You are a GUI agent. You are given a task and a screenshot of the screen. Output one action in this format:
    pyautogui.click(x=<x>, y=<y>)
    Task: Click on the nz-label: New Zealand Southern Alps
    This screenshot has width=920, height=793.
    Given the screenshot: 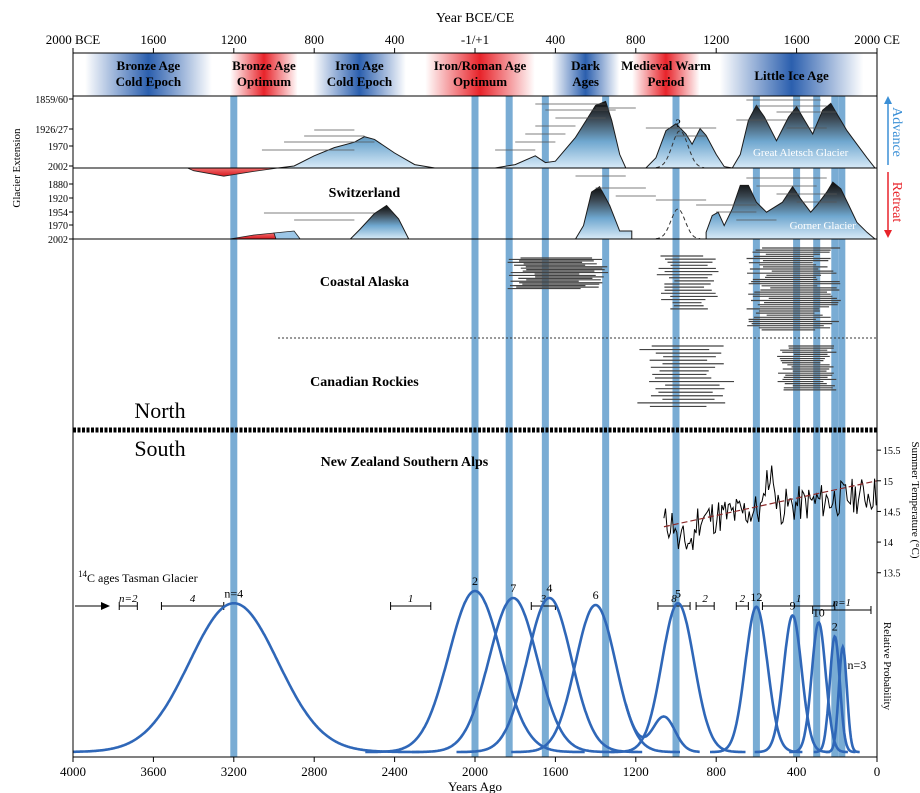 What is the action you would take?
    pyautogui.click(x=405, y=462)
    